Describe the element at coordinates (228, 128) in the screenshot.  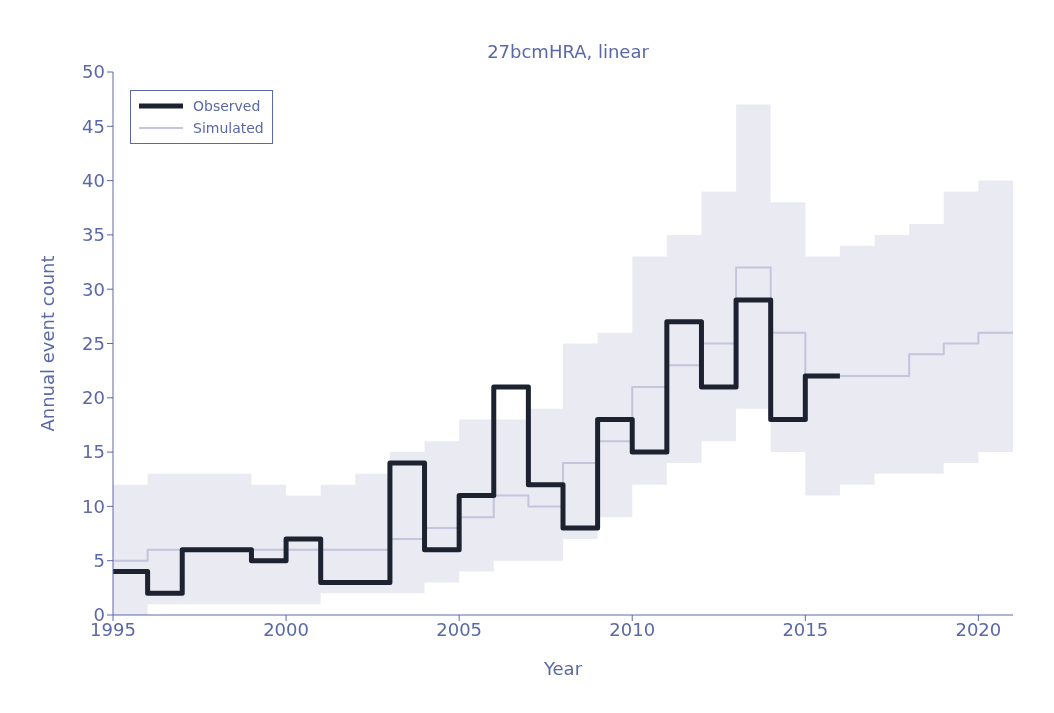
I see `legend-label: Simulated` at that location.